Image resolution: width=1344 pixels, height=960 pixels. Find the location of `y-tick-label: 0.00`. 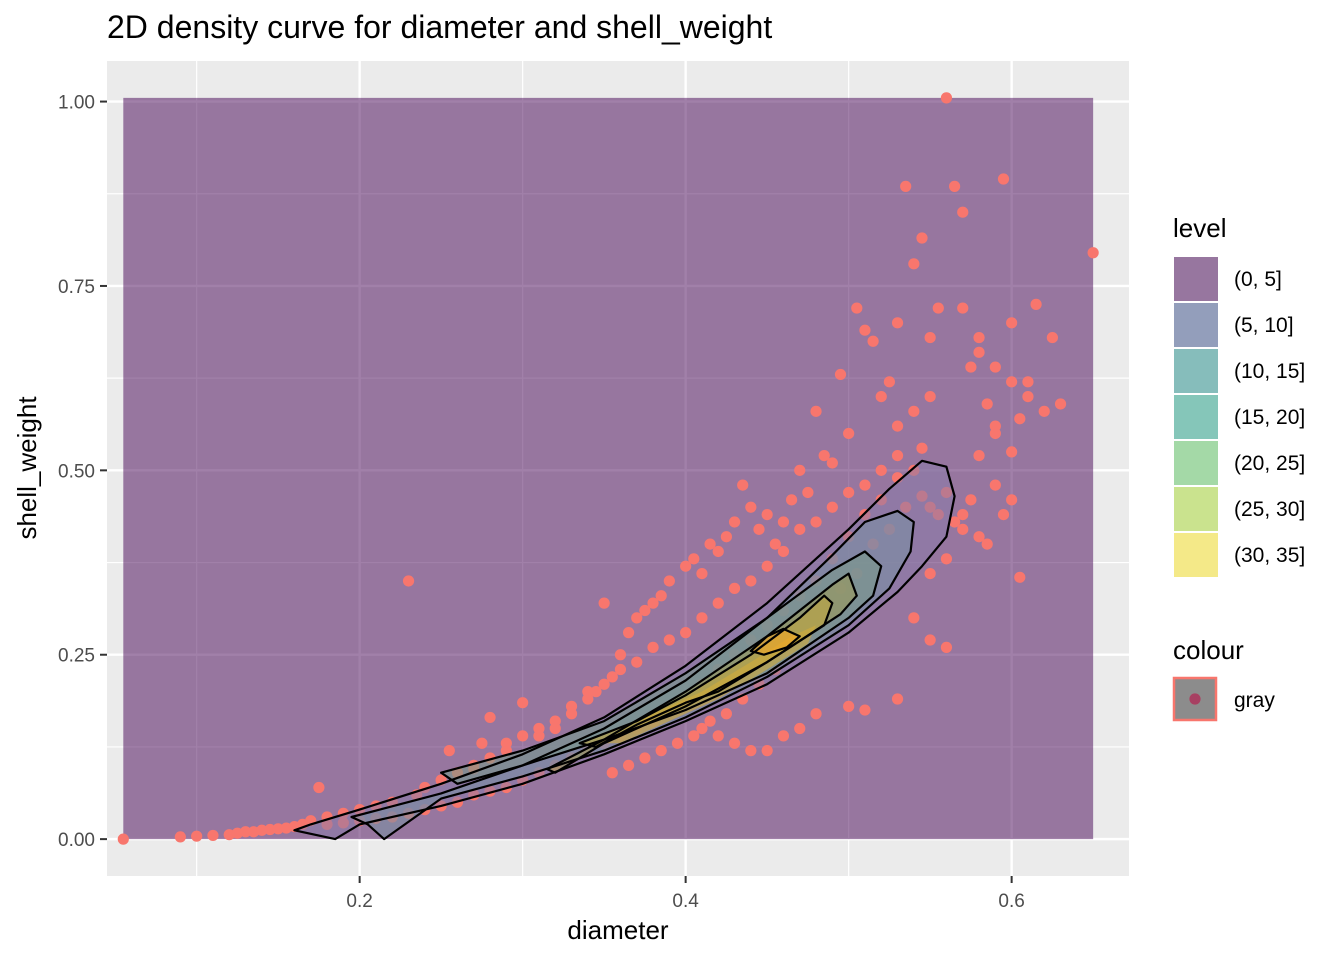

y-tick-label: 0.00 is located at coordinates (76, 840).